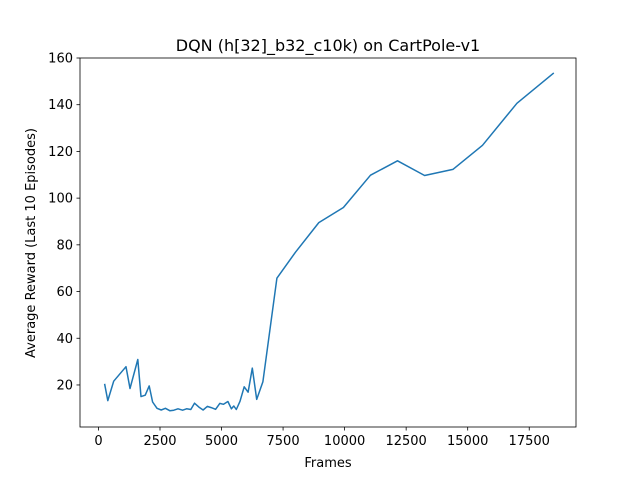  I want to click on x-tick-label: 7500, so click(283, 441).